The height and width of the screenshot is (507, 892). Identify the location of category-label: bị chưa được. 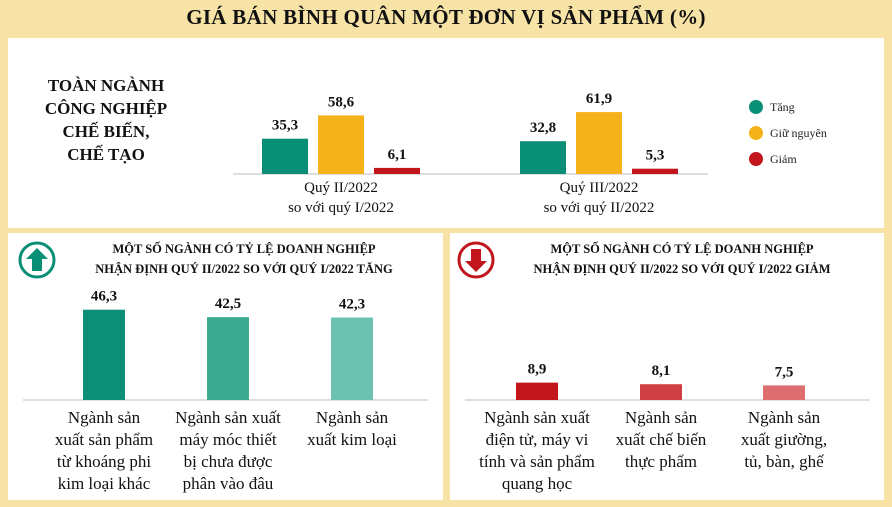
(228, 461).